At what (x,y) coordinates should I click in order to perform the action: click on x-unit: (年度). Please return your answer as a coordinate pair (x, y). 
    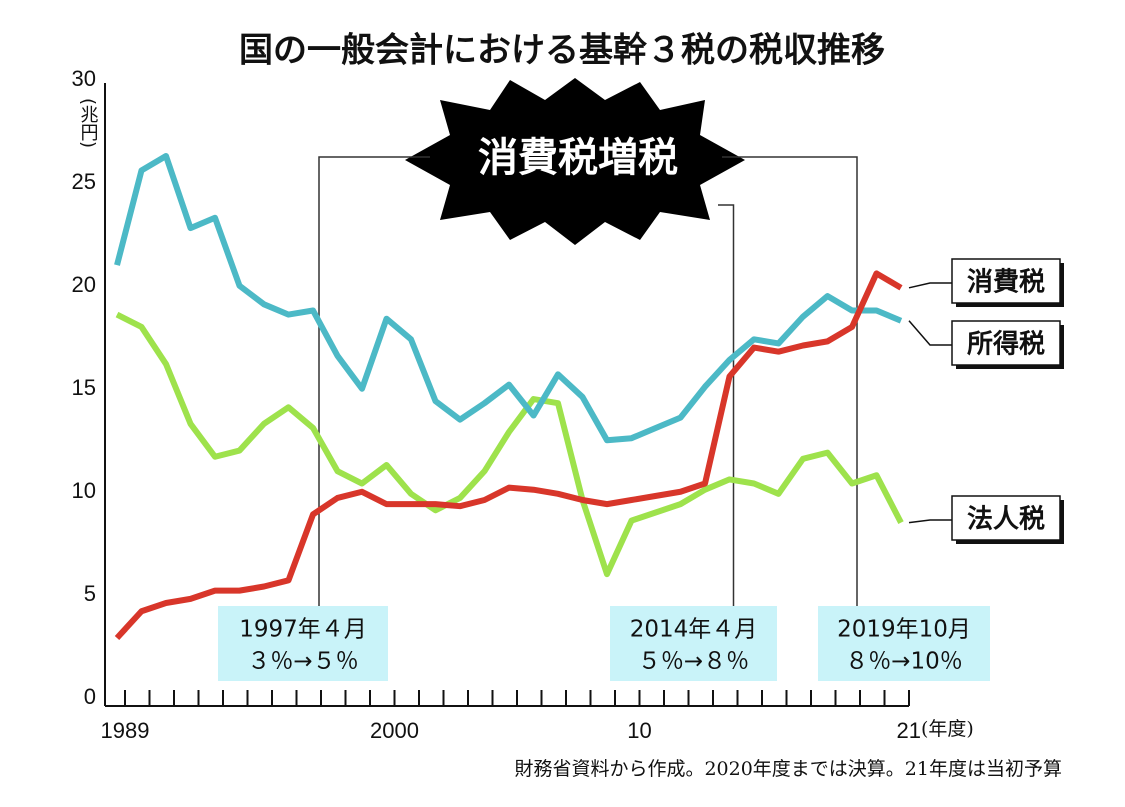
    Looking at the image, I should click on (947, 729).